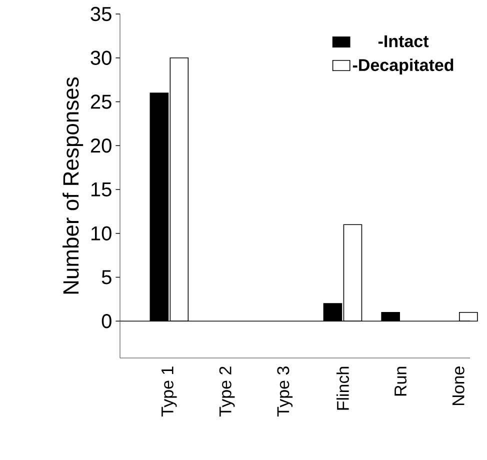 This screenshot has width=487, height=460. Describe the element at coordinates (101, 57) in the screenshot. I see `y-tick-label: 30` at that location.